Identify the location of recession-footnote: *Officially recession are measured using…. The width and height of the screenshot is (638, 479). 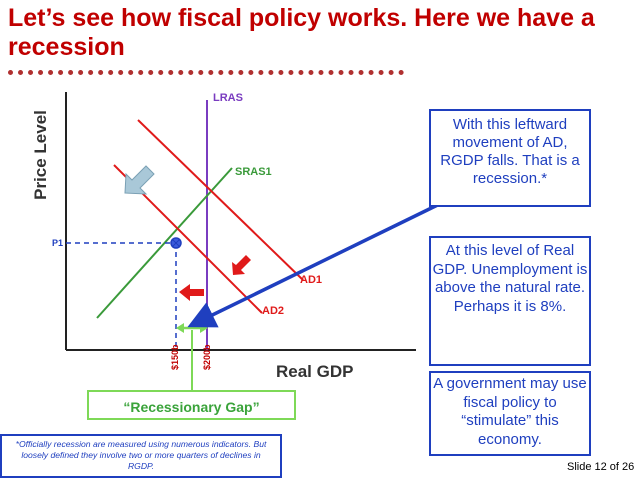
(141, 456).